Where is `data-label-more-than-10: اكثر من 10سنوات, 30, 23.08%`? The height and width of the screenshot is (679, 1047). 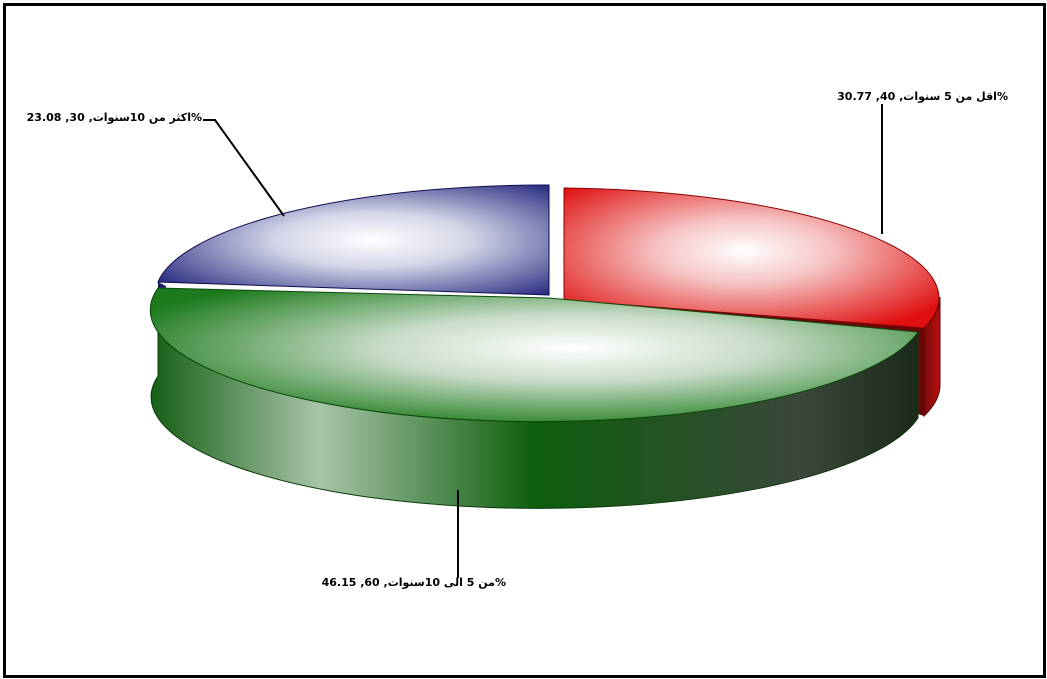
data-label-more-than-10: اكثر من 10سنوات, 30, 23.08% is located at coordinates (114, 117).